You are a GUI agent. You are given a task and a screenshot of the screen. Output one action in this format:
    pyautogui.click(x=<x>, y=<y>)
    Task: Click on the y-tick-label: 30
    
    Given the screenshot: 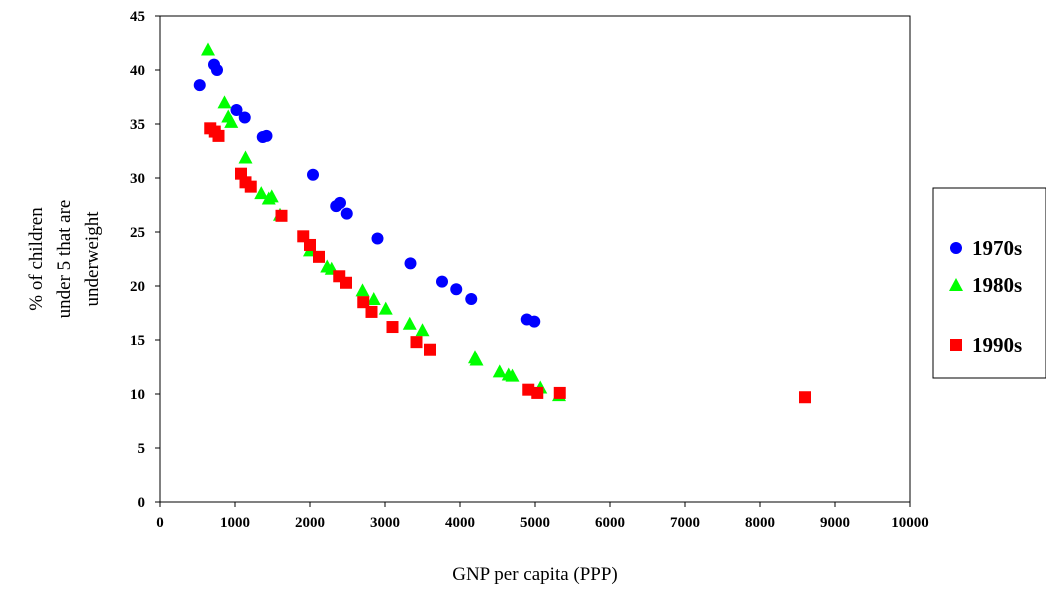 What is the action you would take?
    pyautogui.click(x=137, y=179)
    